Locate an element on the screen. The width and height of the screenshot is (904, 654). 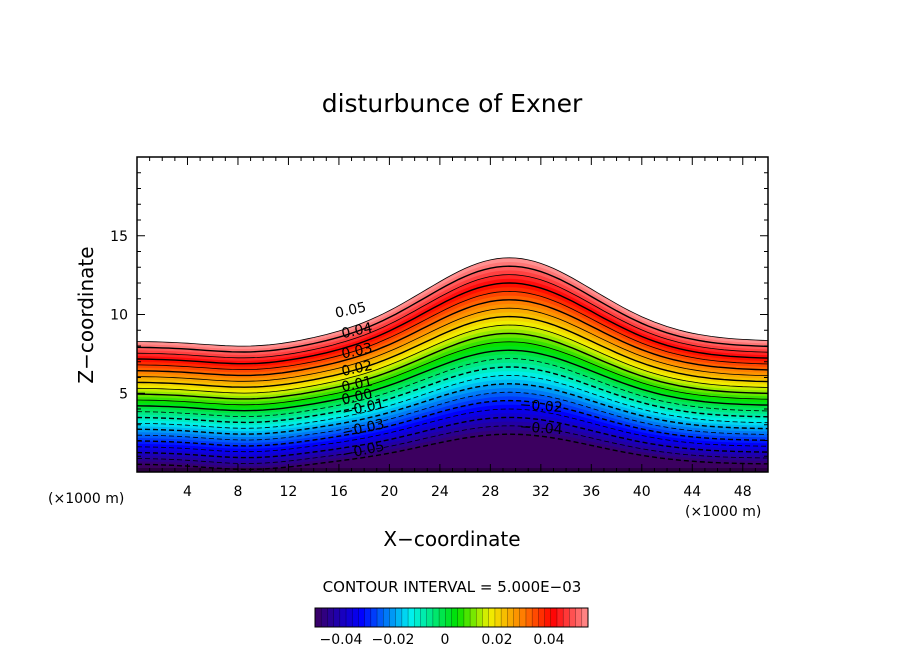
x-axis-unit-right: (×1000 m) is located at coordinates (723, 512).